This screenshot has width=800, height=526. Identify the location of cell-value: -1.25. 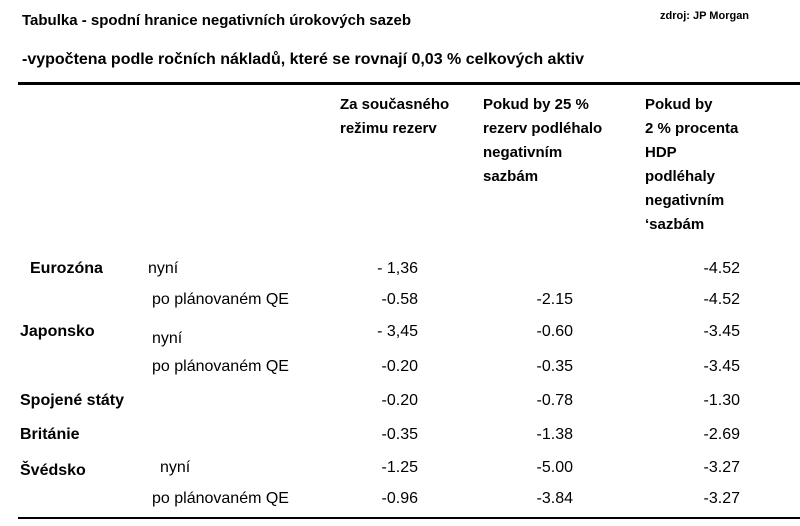
(399, 467).